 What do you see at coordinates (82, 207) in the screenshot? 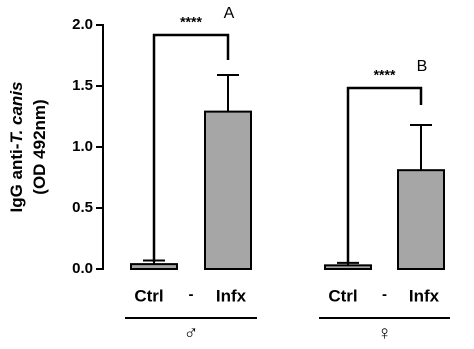
I see `y-tick-label: 0.5` at bounding box center [82, 207].